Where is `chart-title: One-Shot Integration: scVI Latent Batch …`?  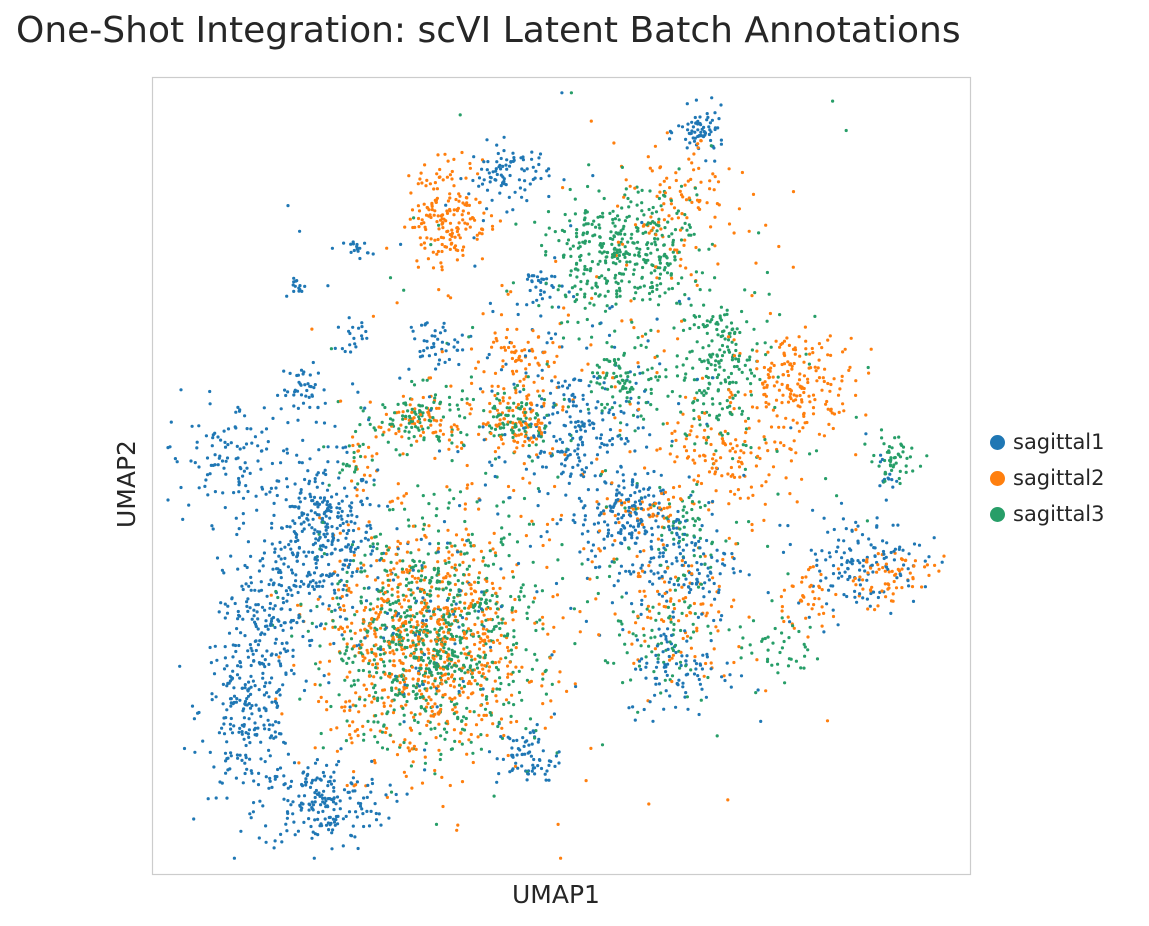 chart-title: One-Shot Integration: scVI Latent Batch … is located at coordinates (488, 30).